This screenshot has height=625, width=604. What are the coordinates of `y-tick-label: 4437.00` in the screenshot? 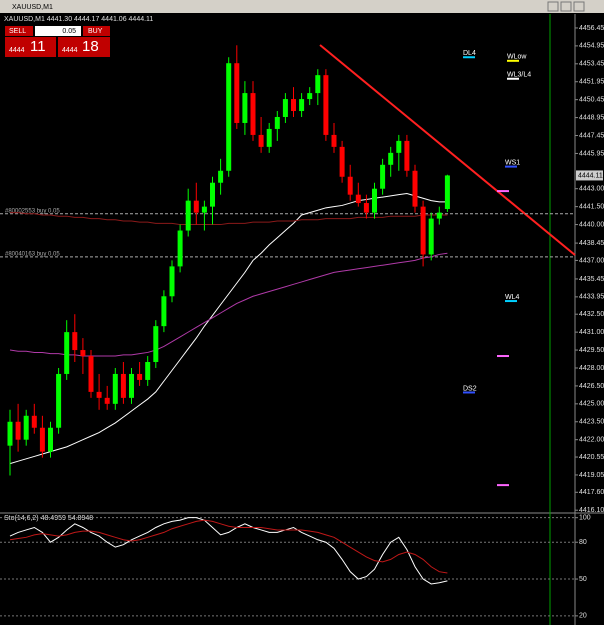 It's located at (591, 260).